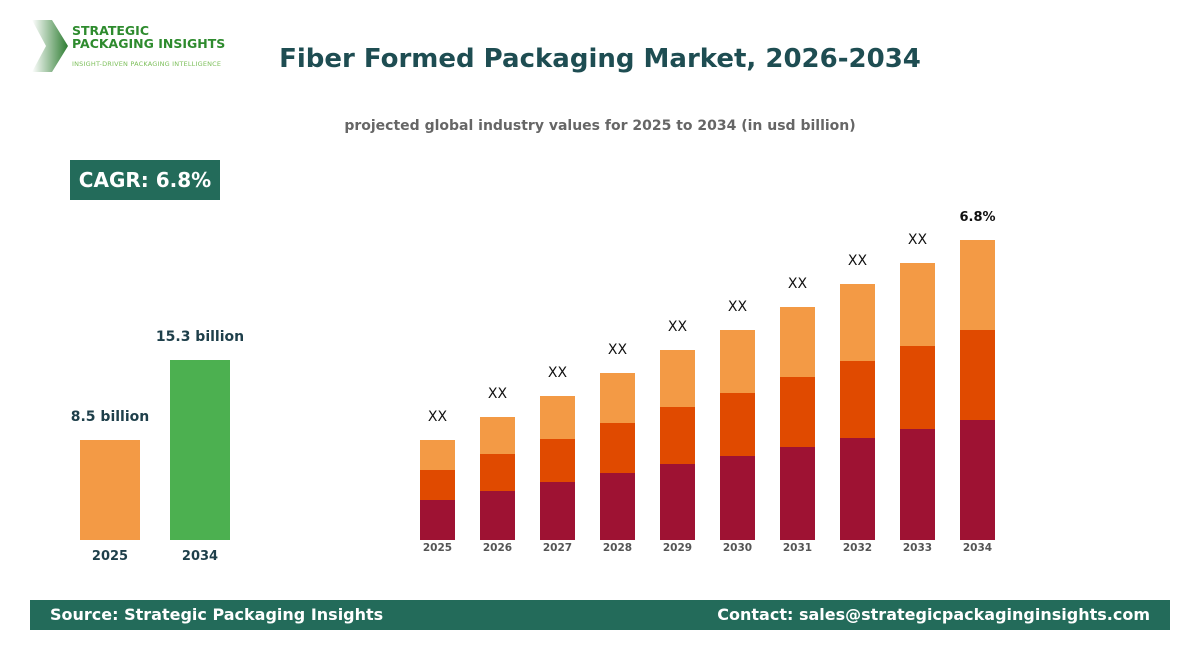 This screenshot has width=1200, height=650. I want to click on bar-2034, so click(200, 450).